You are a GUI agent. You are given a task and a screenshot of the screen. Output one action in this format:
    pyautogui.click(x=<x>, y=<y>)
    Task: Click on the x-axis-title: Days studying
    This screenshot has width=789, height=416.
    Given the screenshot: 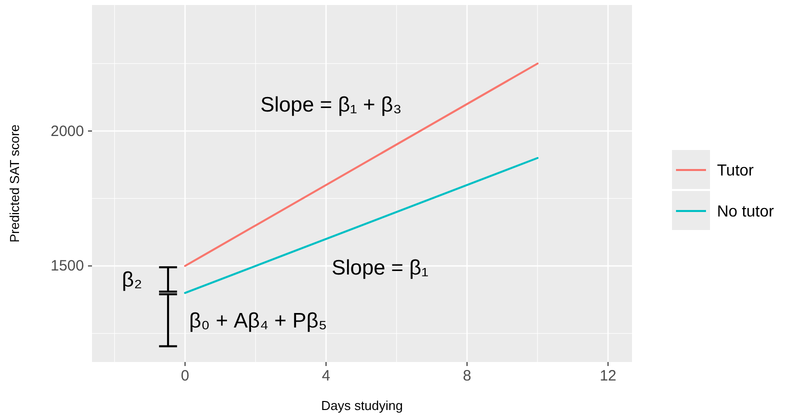 What is the action you would take?
    pyautogui.click(x=362, y=405)
    